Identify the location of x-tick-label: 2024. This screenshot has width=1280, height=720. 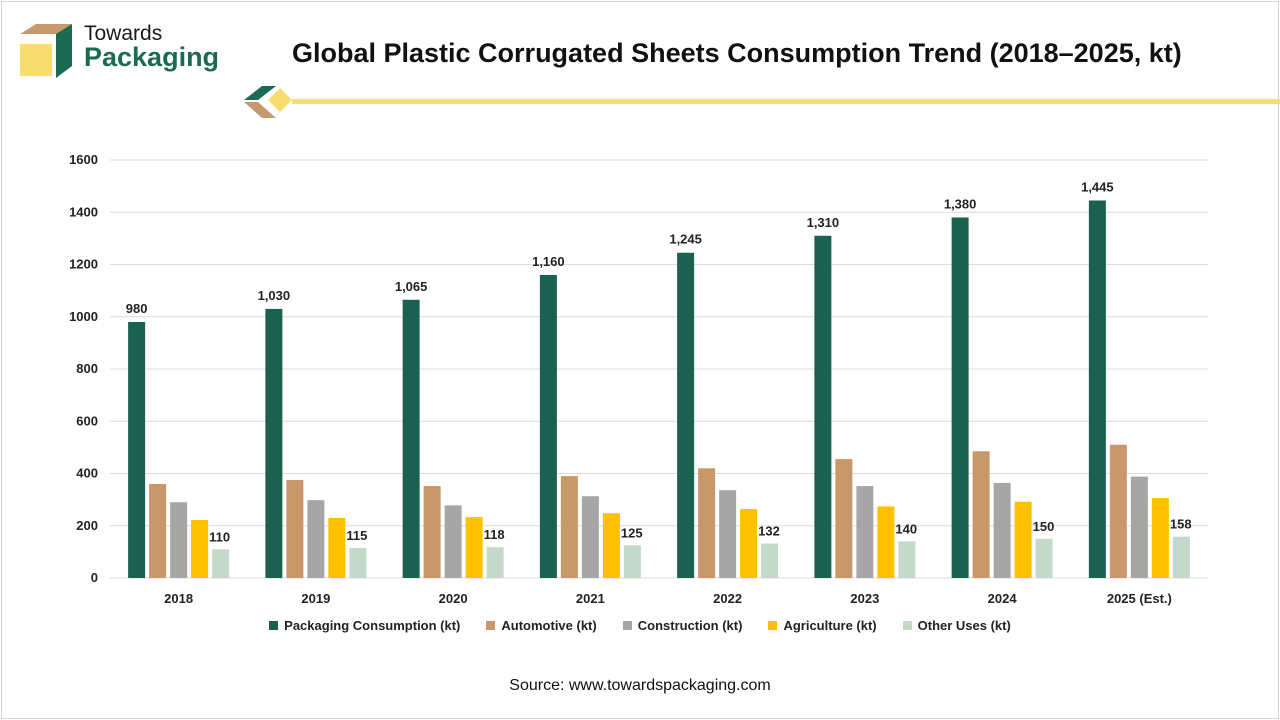
(1003, 598).